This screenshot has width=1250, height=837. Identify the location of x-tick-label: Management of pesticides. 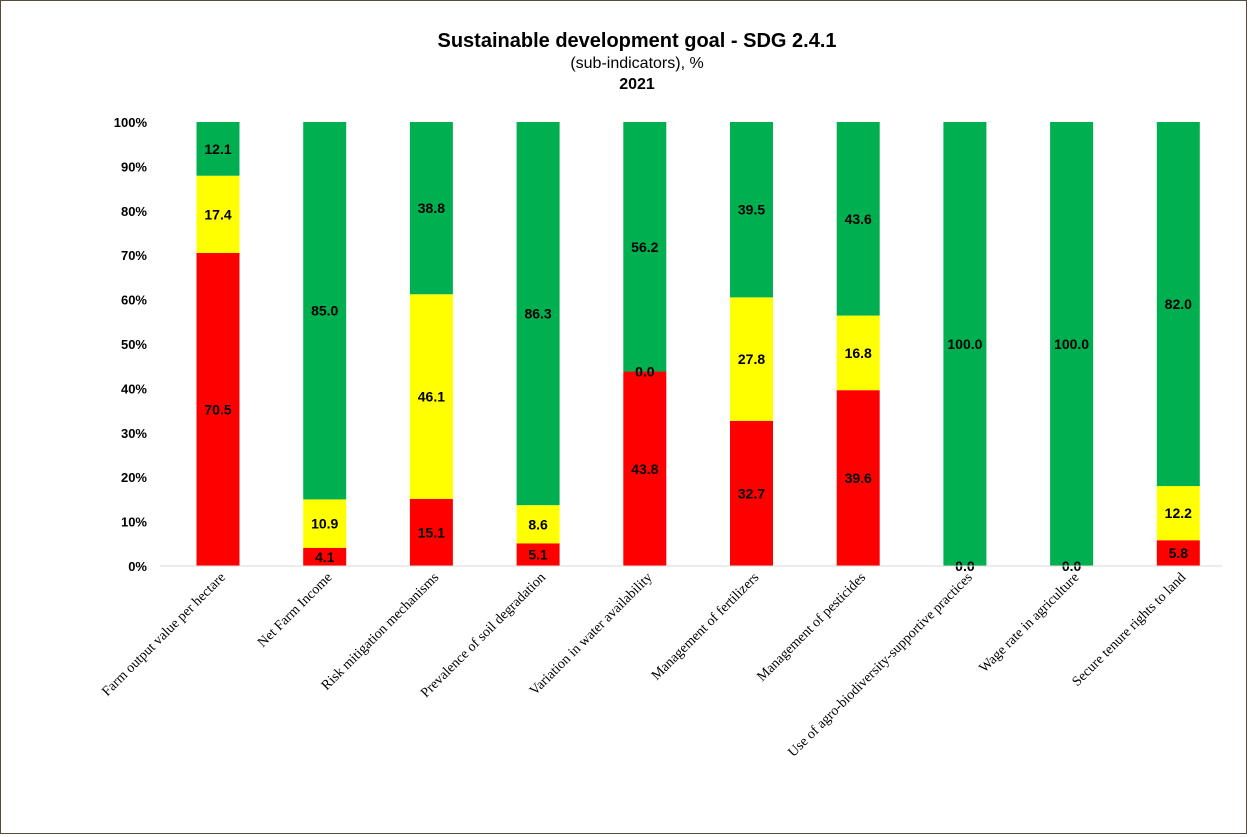
(812, 627).